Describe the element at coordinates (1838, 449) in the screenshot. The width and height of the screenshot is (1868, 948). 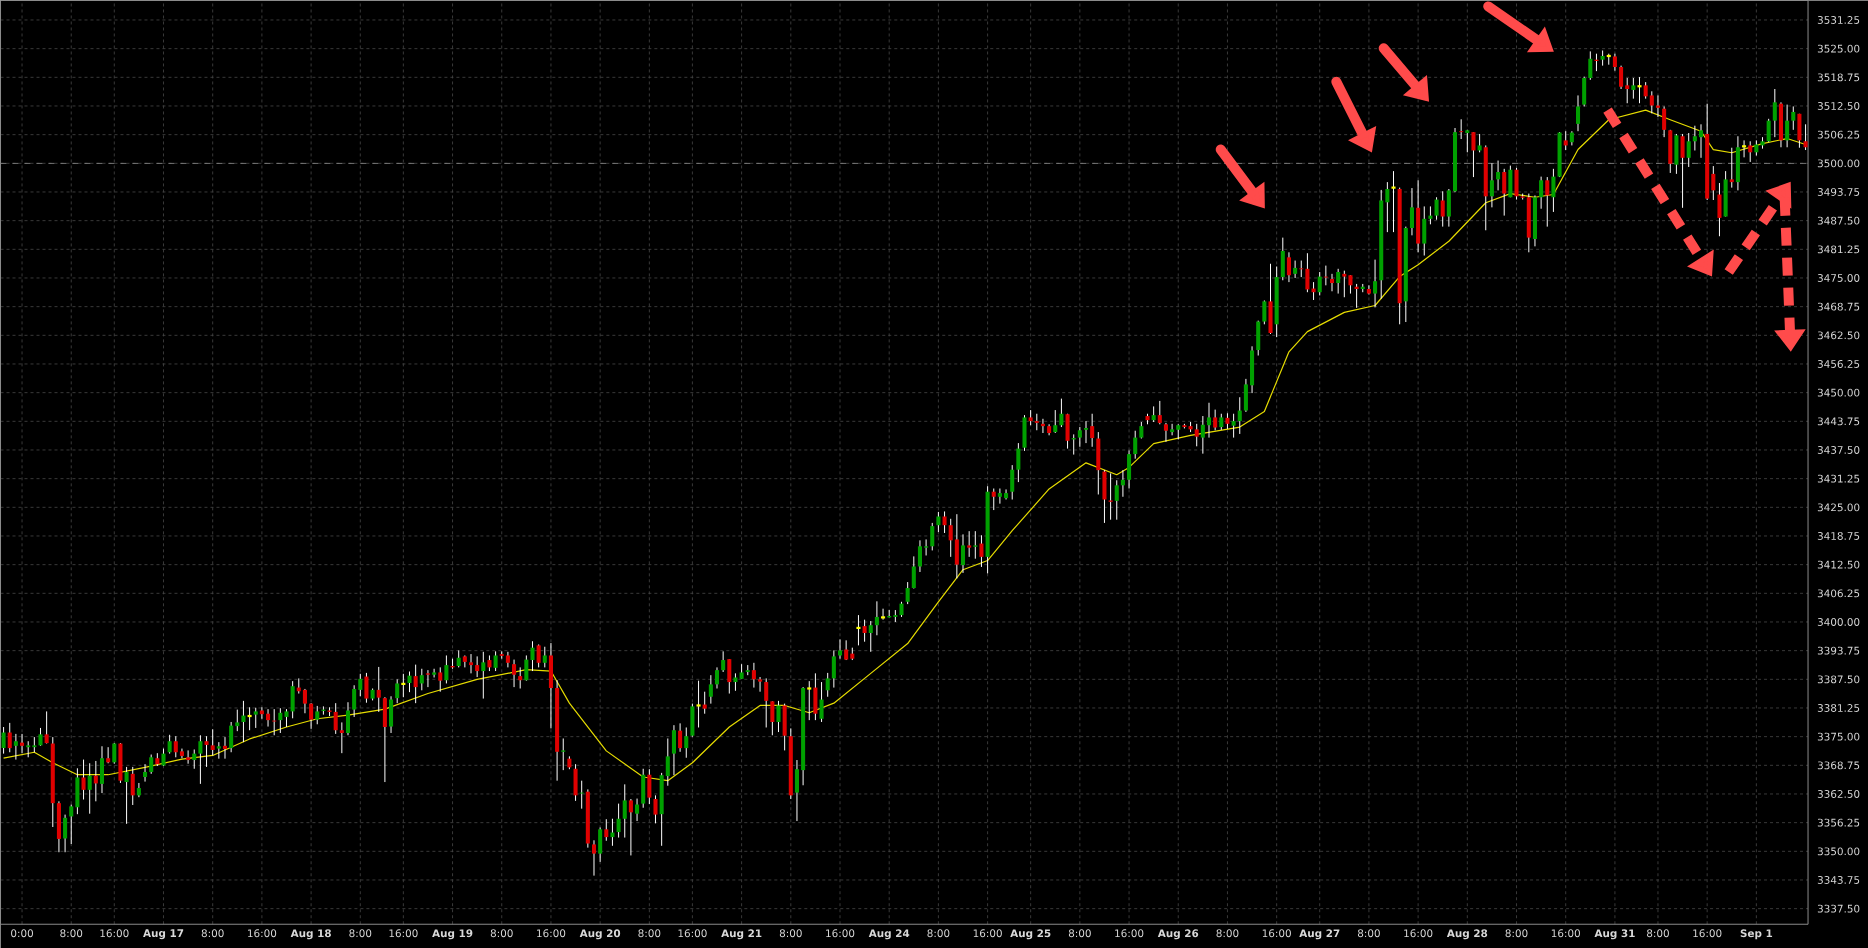
I see `y-tick-label: 3437.50` at that location.